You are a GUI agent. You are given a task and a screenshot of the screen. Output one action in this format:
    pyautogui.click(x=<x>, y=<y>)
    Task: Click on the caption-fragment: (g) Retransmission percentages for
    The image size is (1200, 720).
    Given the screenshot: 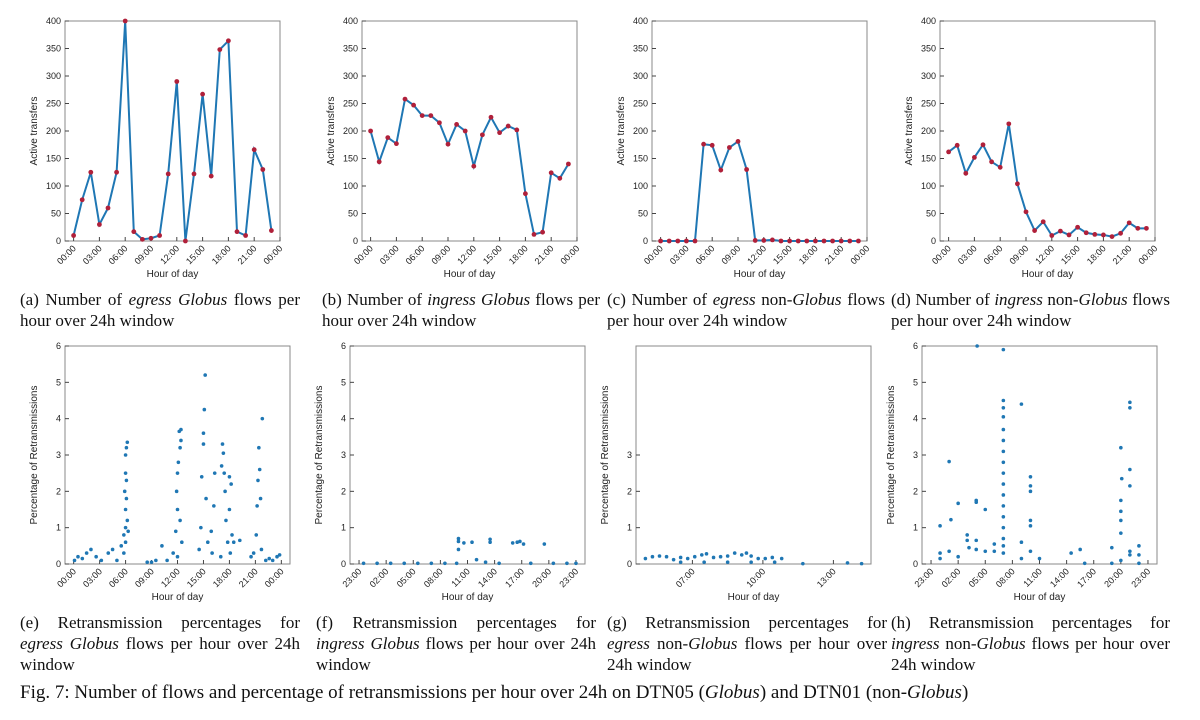 What is the action you would take?
    pyautogui.click(x=747, y=622)
    